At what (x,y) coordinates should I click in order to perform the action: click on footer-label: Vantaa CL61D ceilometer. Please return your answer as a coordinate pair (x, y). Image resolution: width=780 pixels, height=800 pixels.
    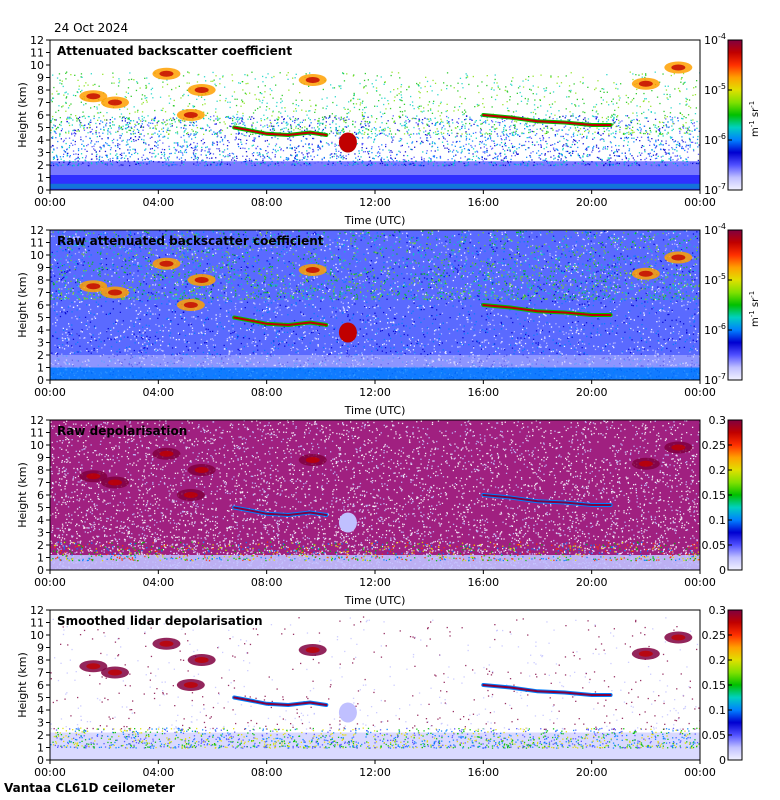
    Looking at the image, I should click on (89, 788).